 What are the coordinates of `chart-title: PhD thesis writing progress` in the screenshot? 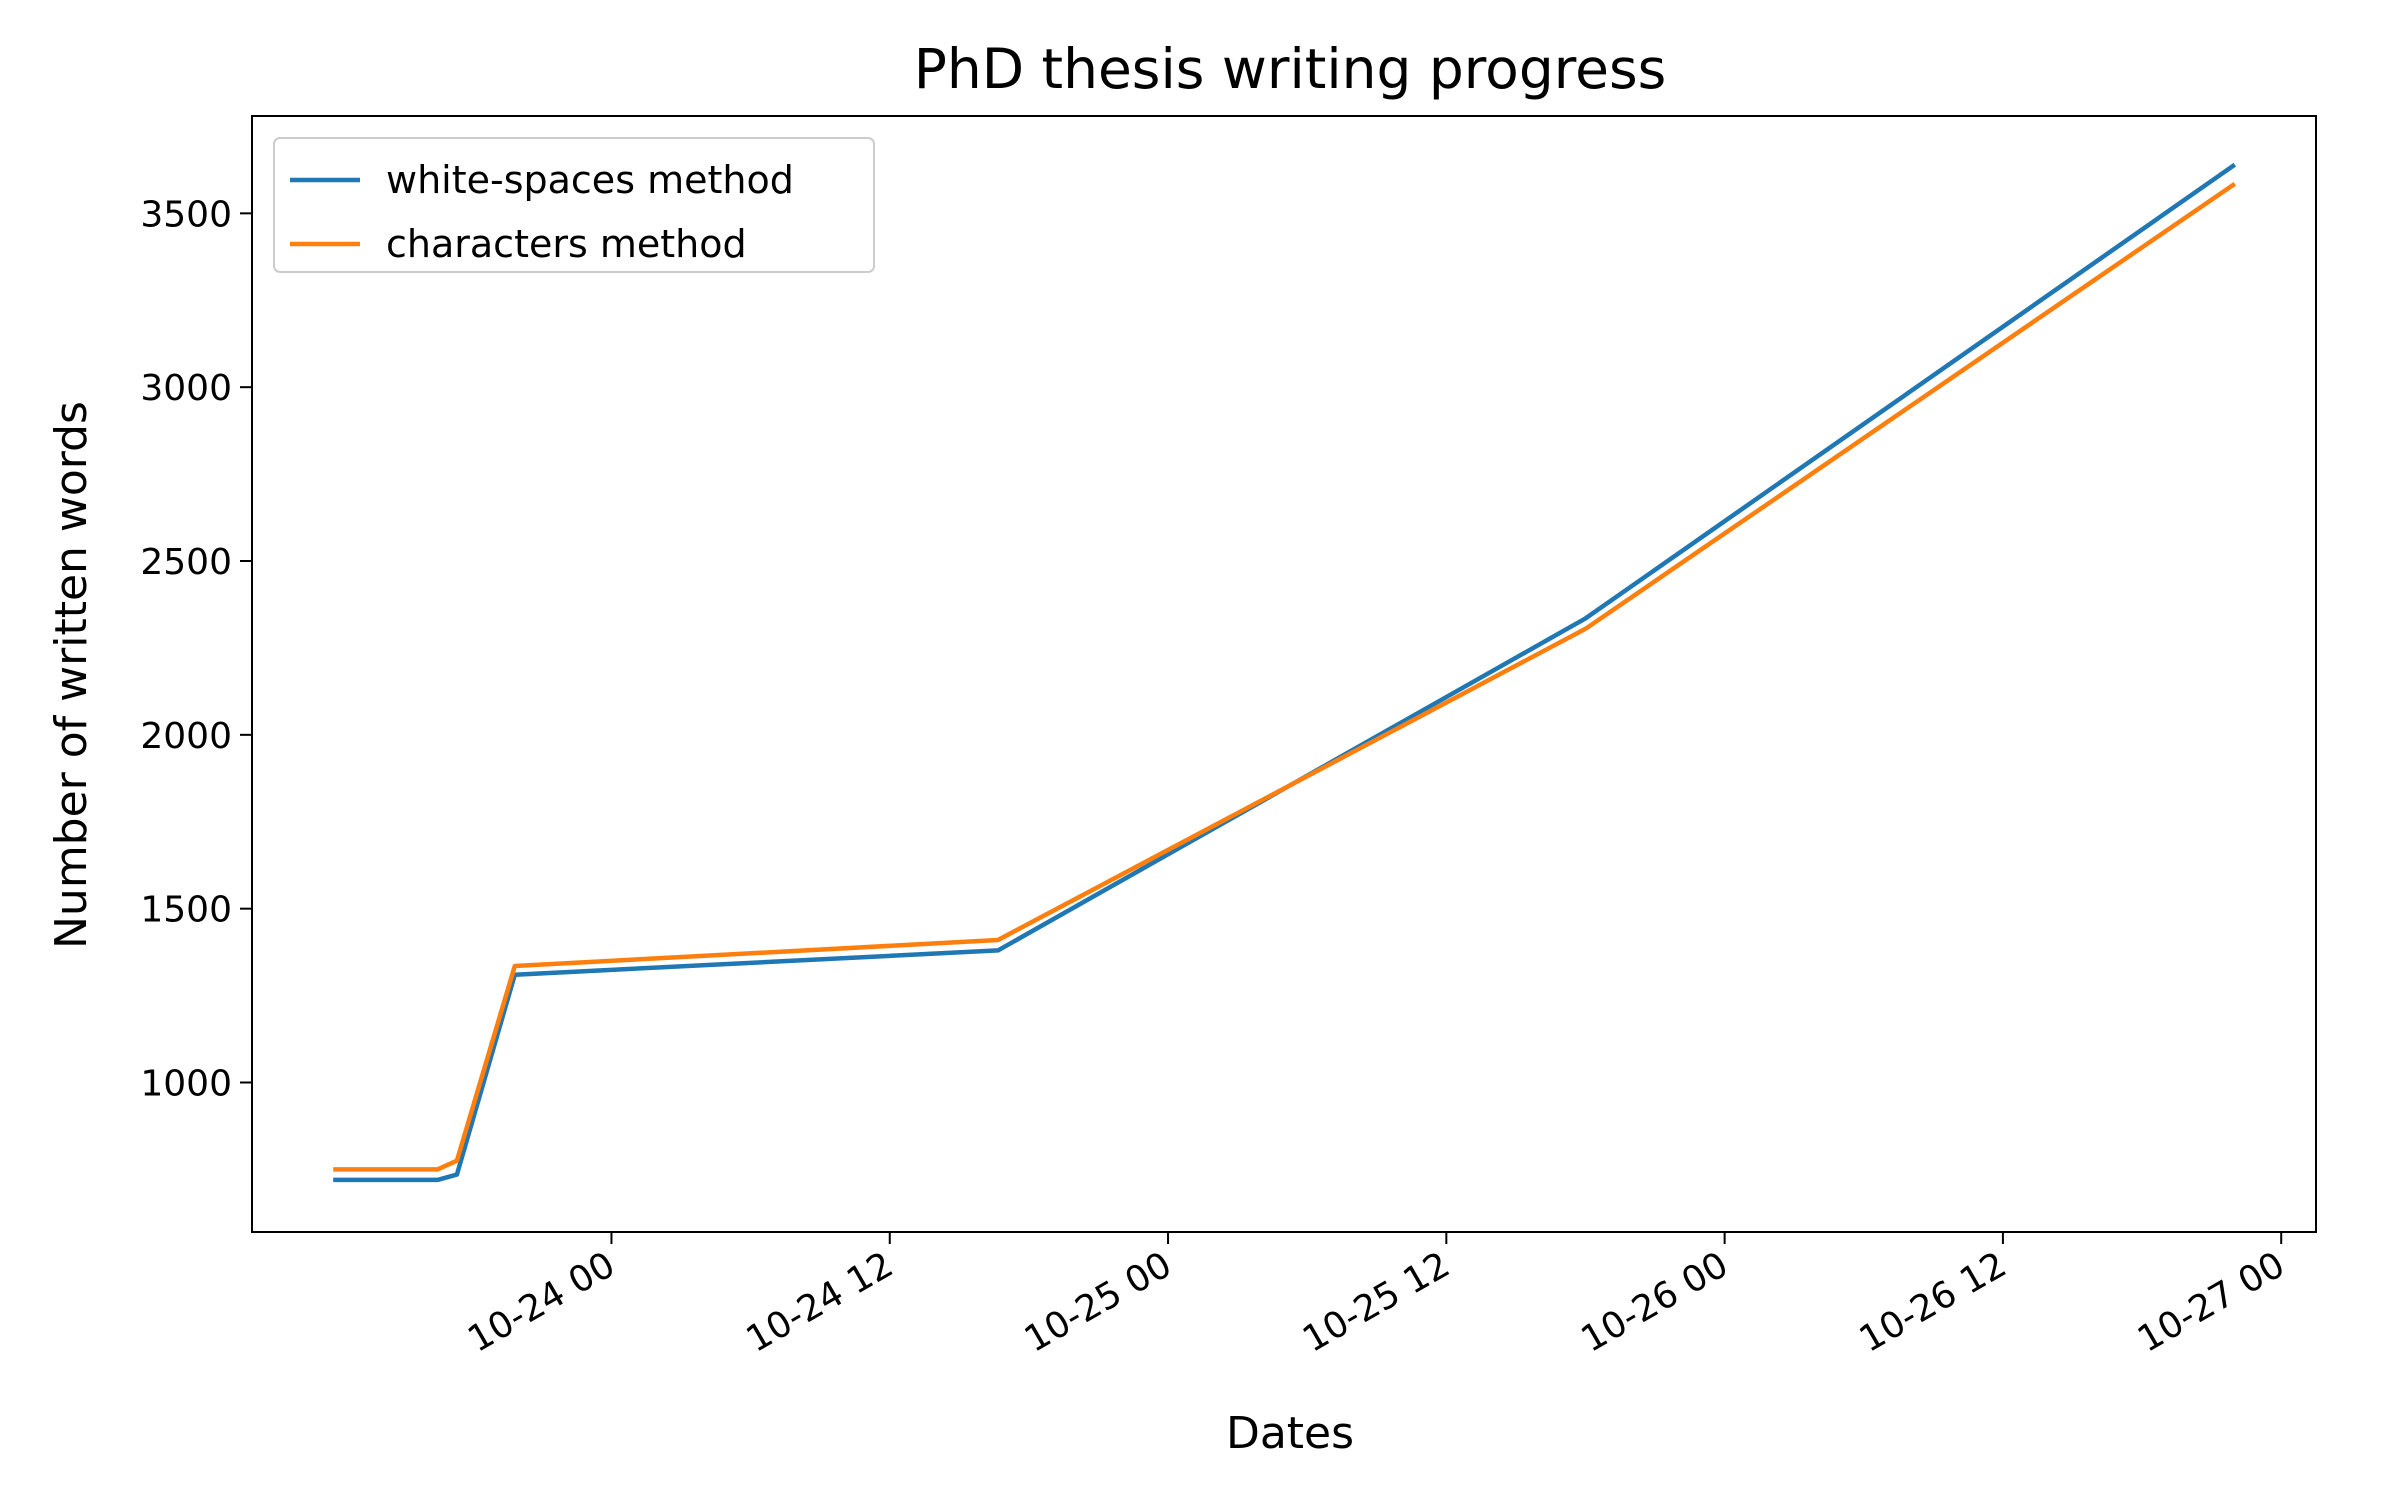 It's located at (1290, 69).